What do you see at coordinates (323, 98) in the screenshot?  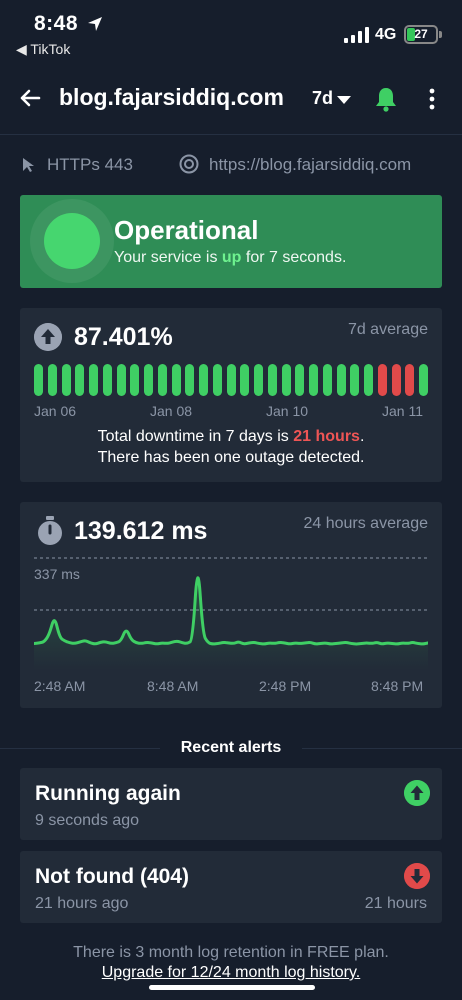 I see `range-label: 7d` at bounding box center [323, 98].